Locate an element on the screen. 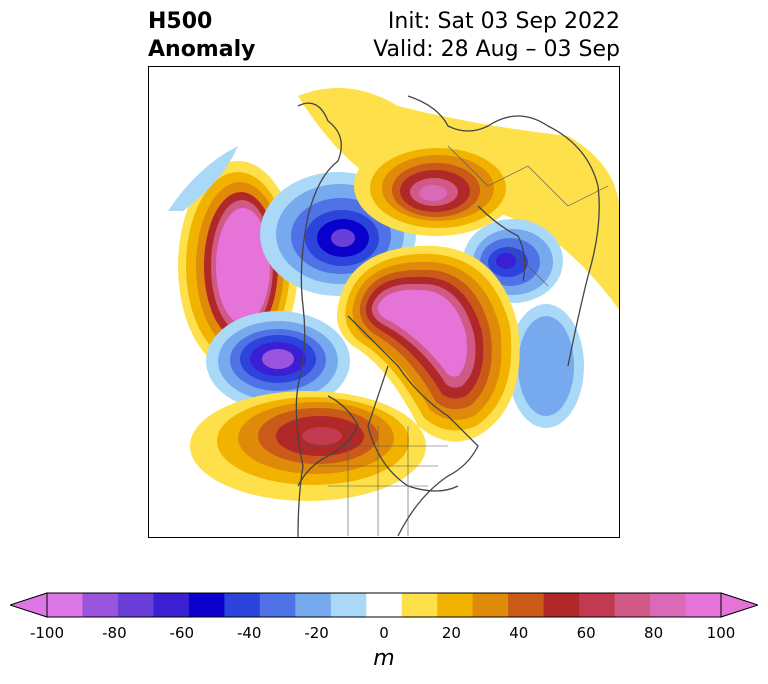 The height and width of the screenshot is (684, 768). colorbar-tick-label: -80 is located at coordinates (114, 633).